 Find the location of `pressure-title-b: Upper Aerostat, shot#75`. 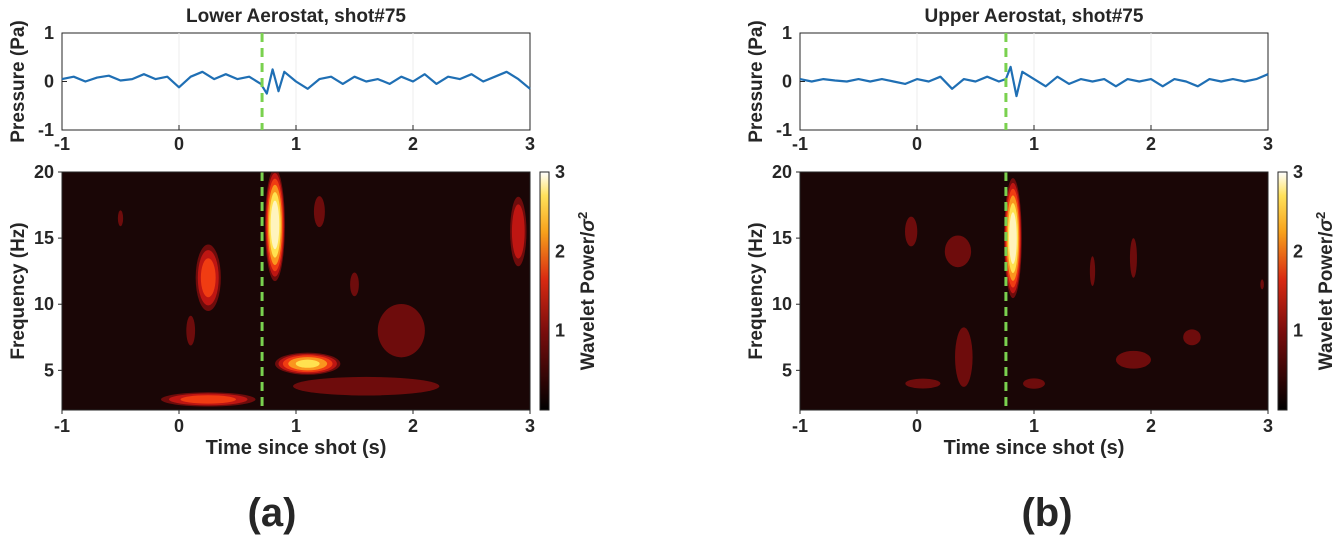

pressure-title-b: Upper Aerostat, shot#75 is located at coordinates (1034, 16).